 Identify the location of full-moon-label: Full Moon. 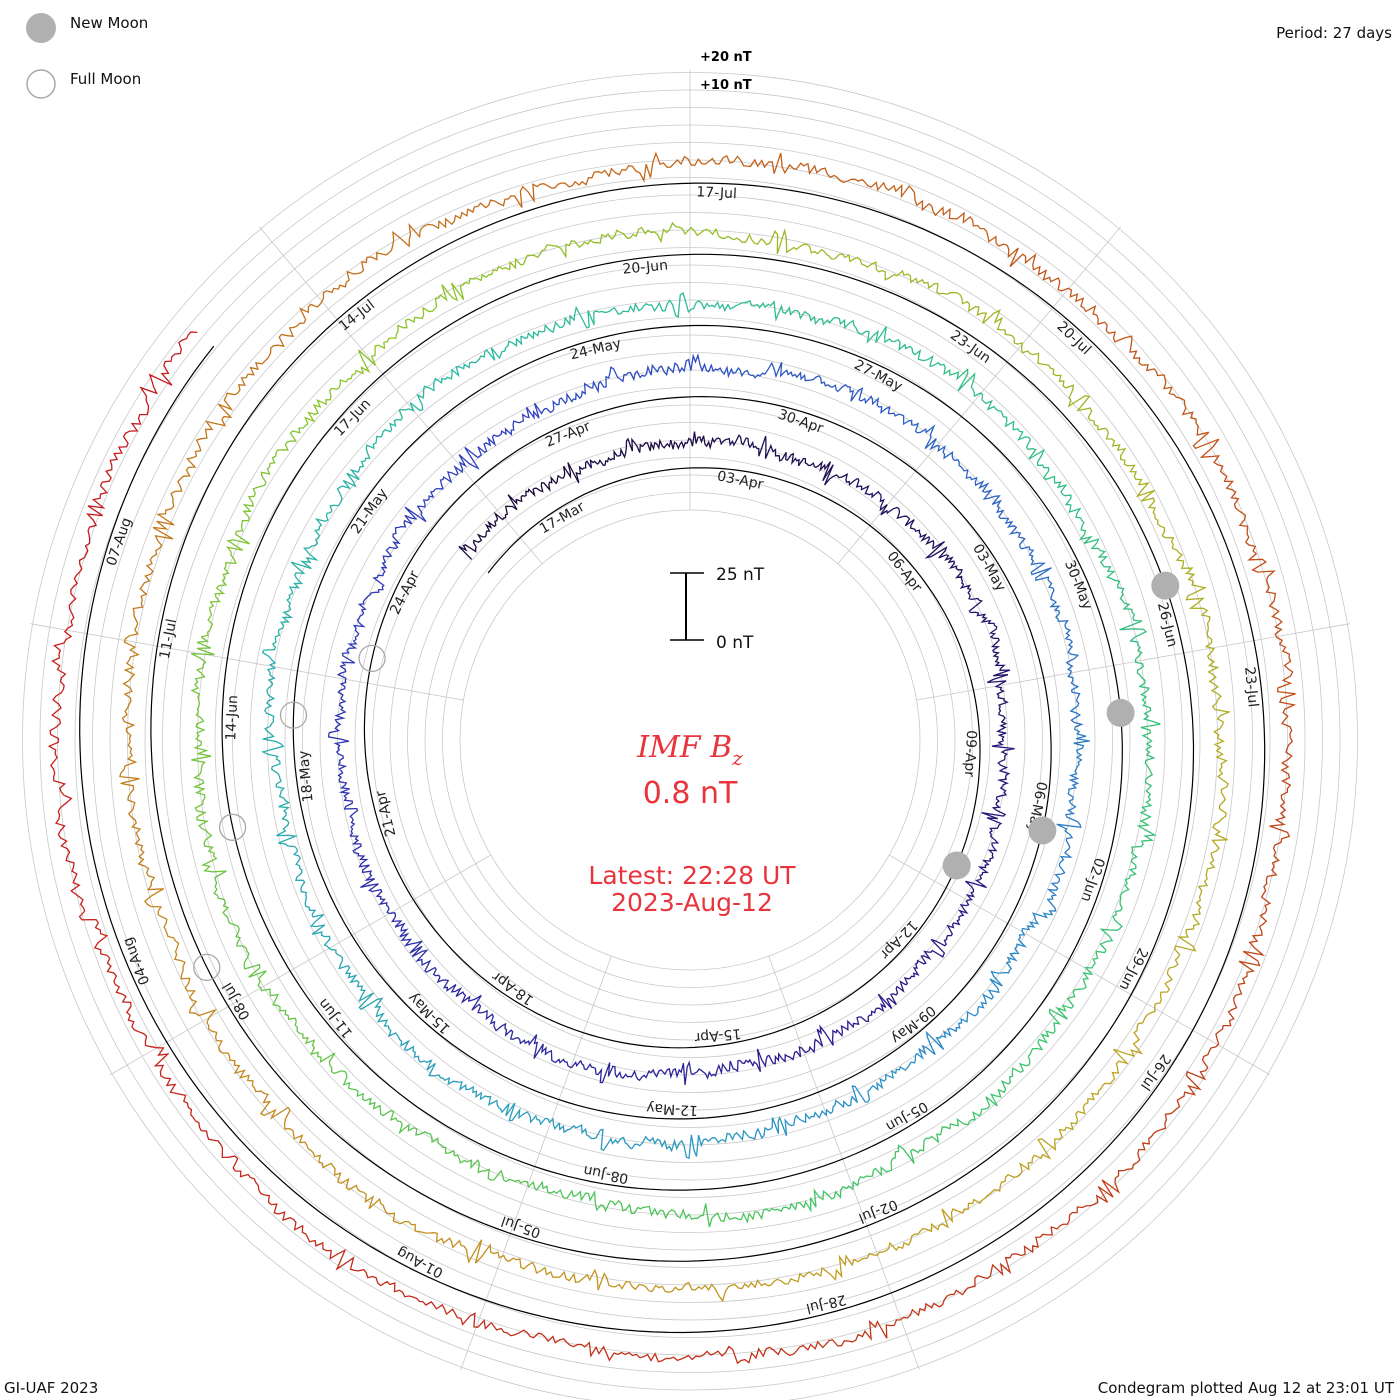
(105, 79).